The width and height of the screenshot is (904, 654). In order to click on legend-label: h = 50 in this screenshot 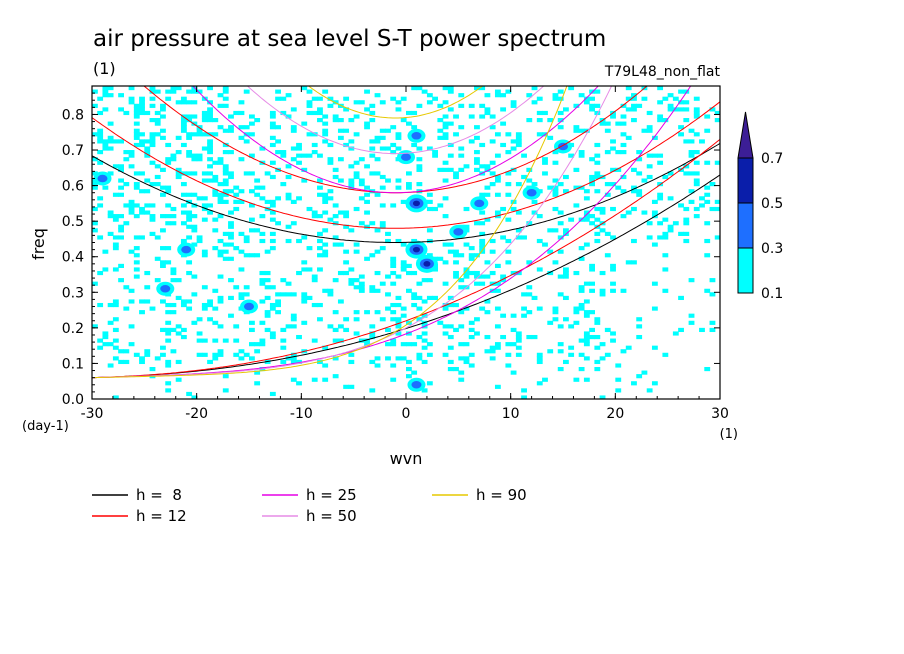, I will do `click(331, 516)`.